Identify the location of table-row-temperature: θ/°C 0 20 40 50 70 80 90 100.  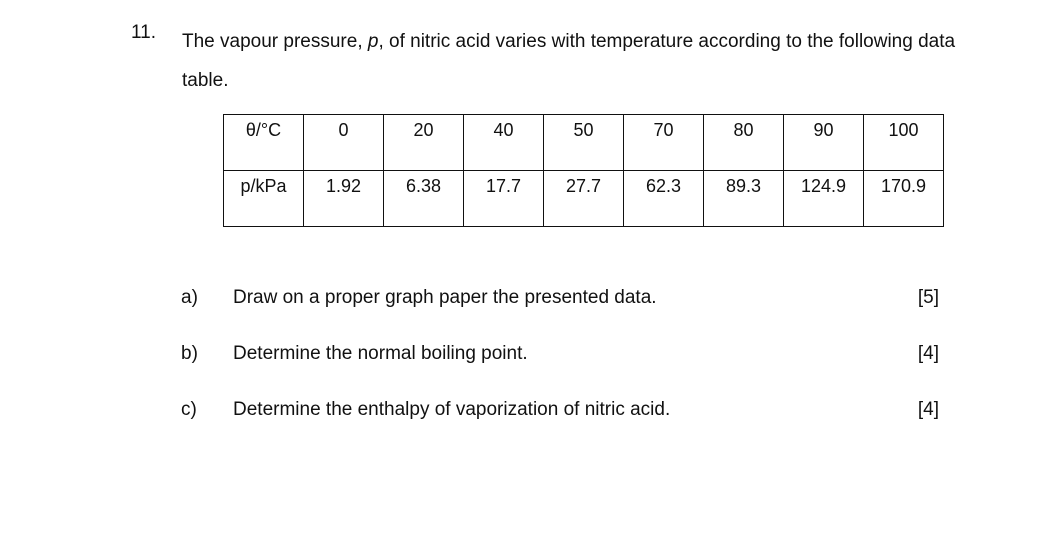
(583, 142).